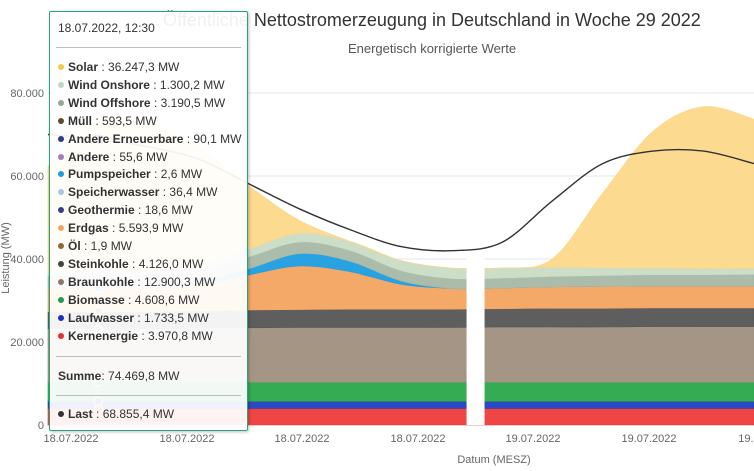 The width and height of the screenshot is (754, 471). What do you see at coordinates (6, 258) in the screenshot?
I see `y-axis-title: Leistung (MW)` at bounding box center [6, 258].